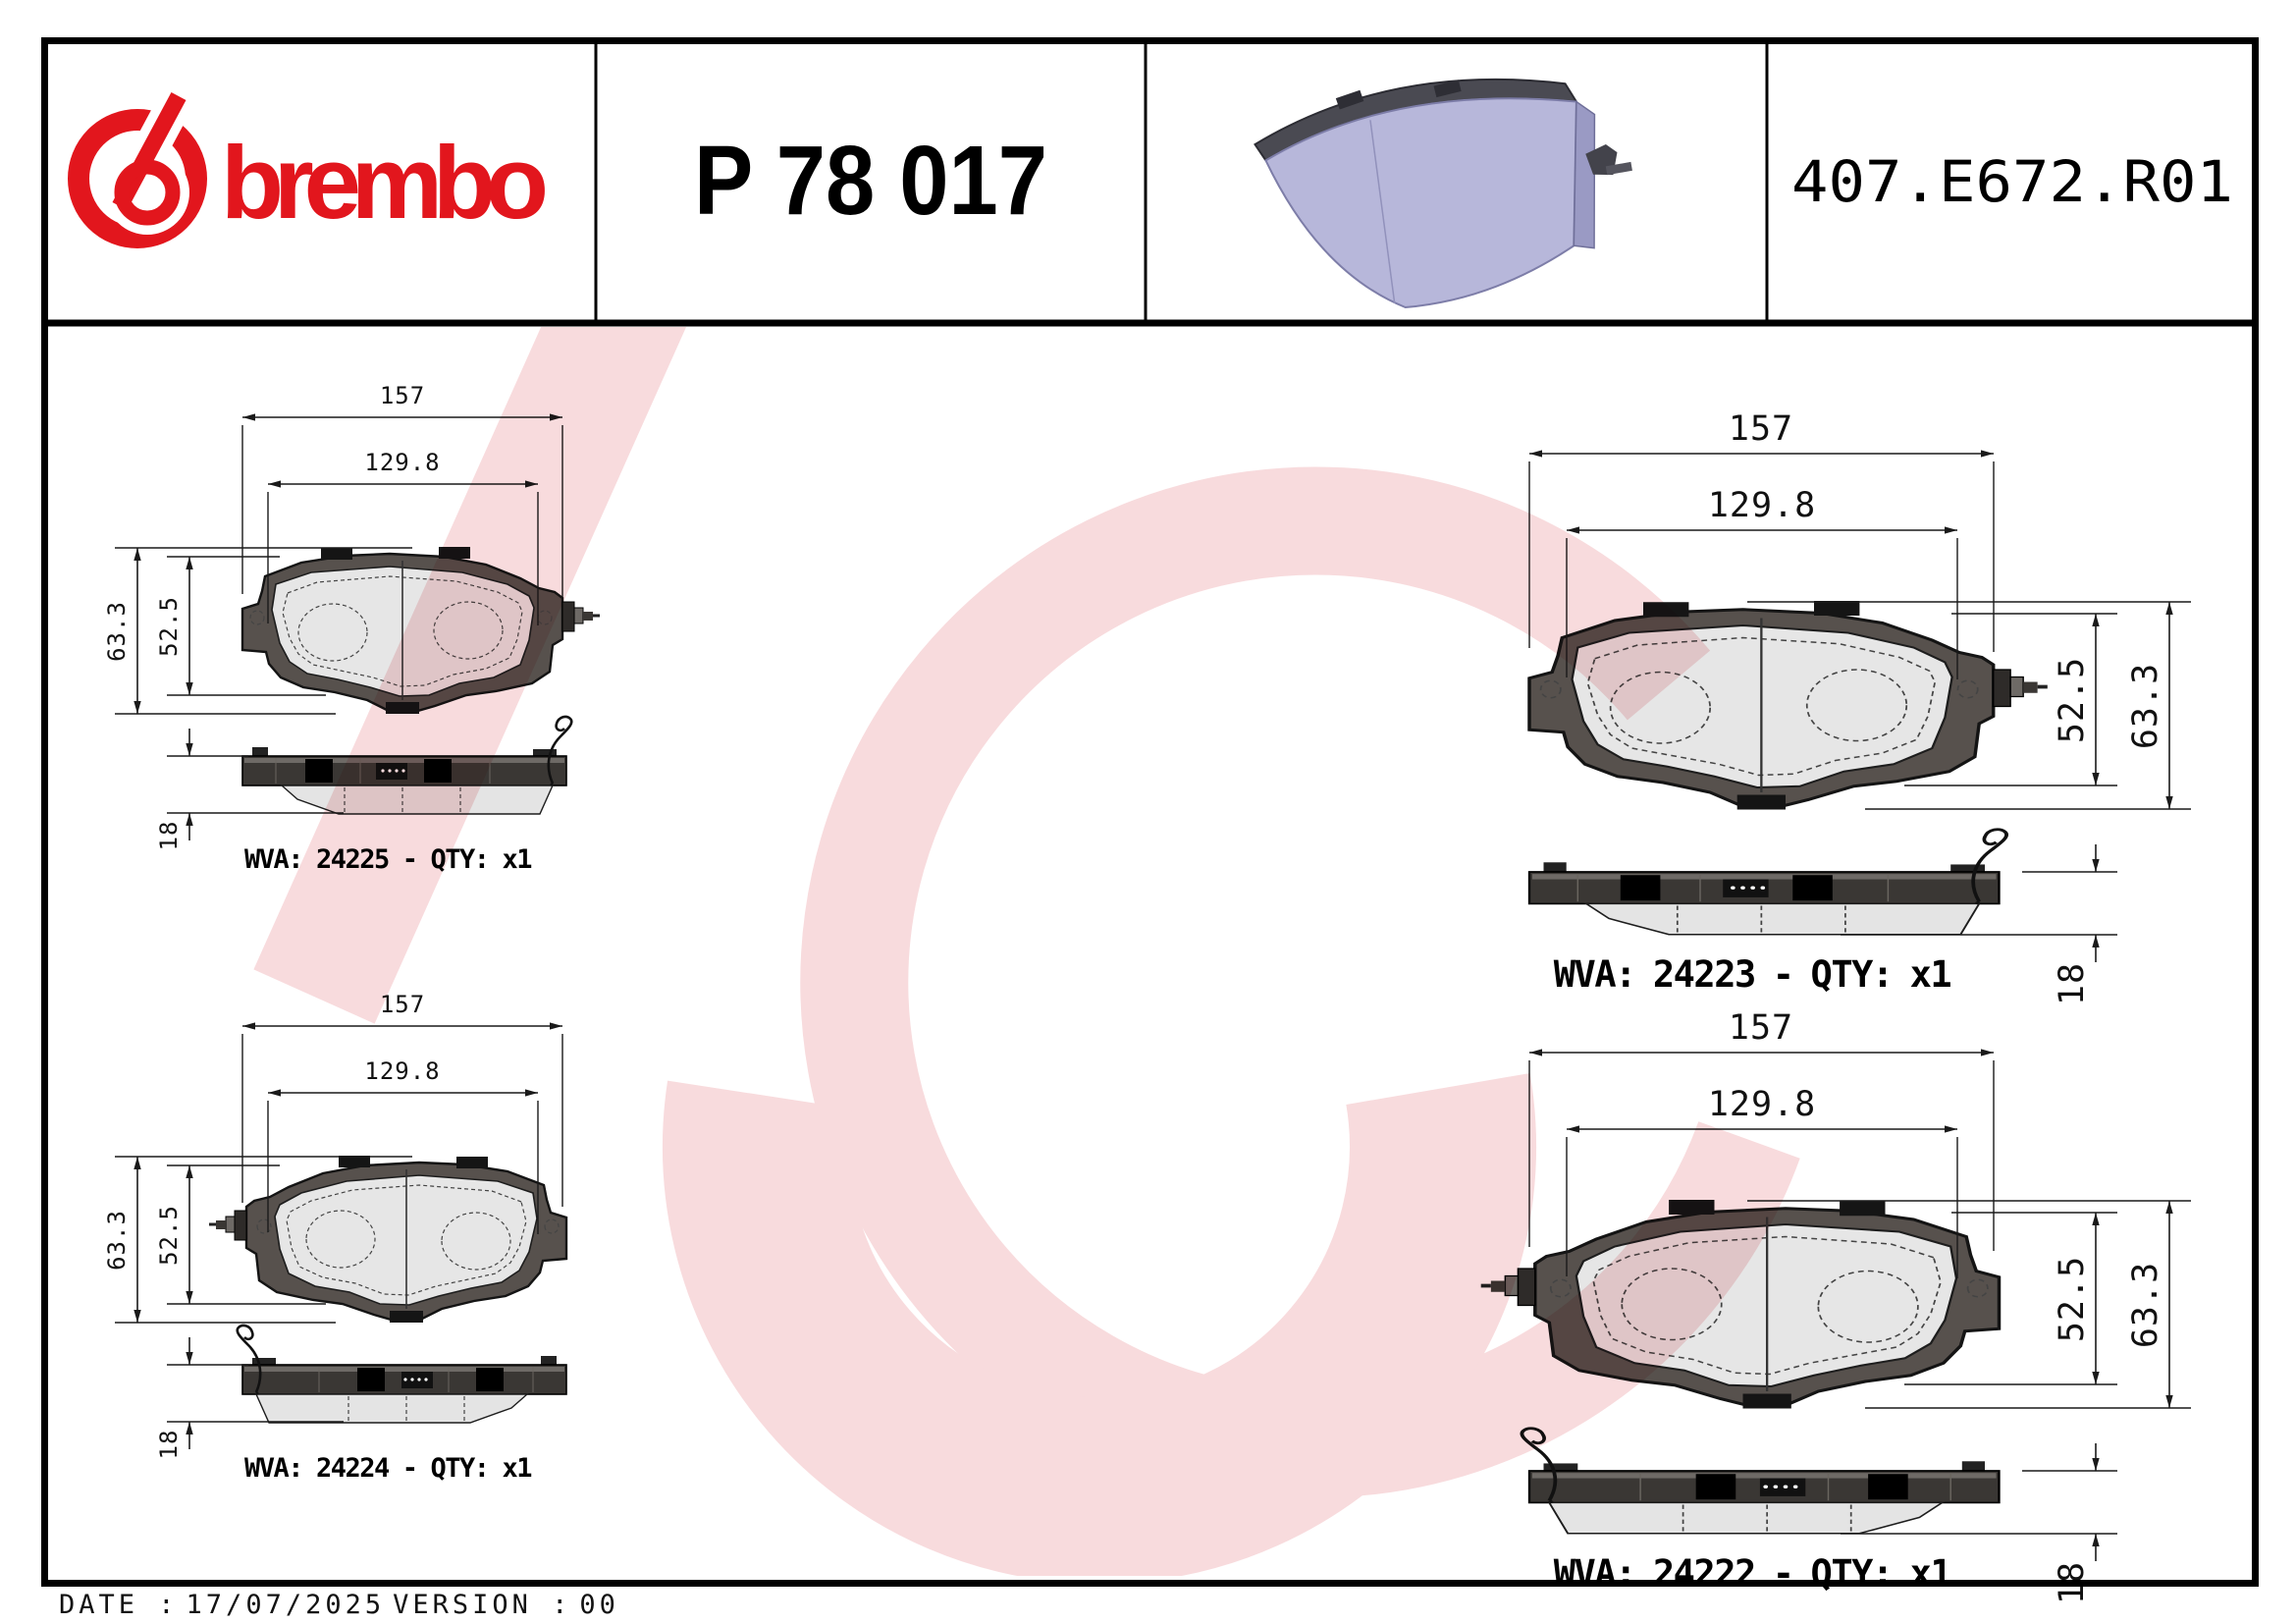  I want to click on version-label: VERSION :, so click(482, 1605).